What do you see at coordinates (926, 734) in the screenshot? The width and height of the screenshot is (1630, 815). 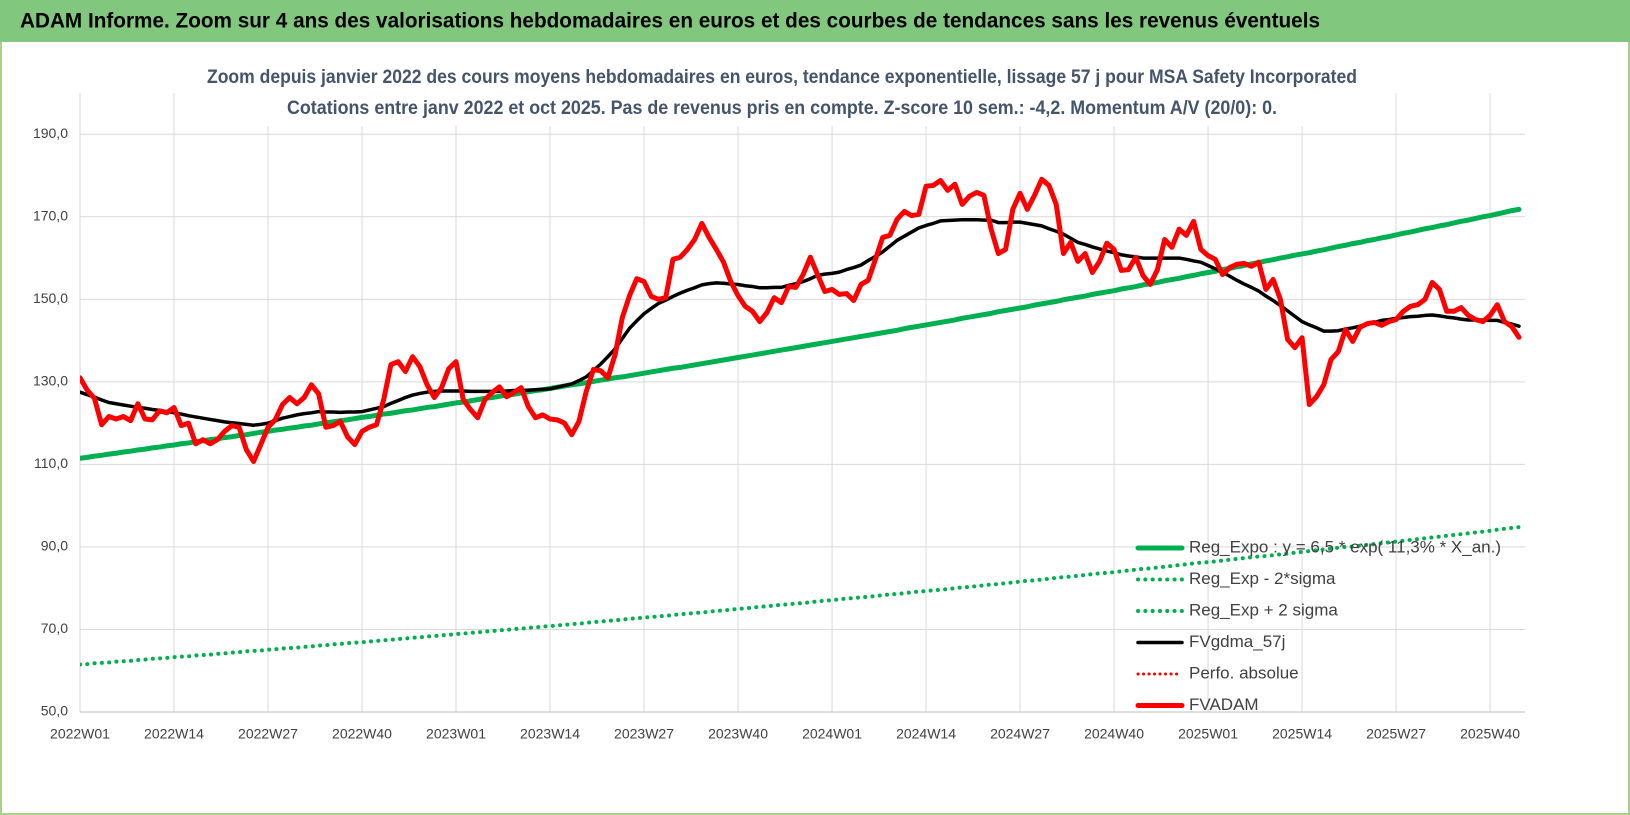 I see `x-tick-label: 2024W14` at bounding box center [926, 734].